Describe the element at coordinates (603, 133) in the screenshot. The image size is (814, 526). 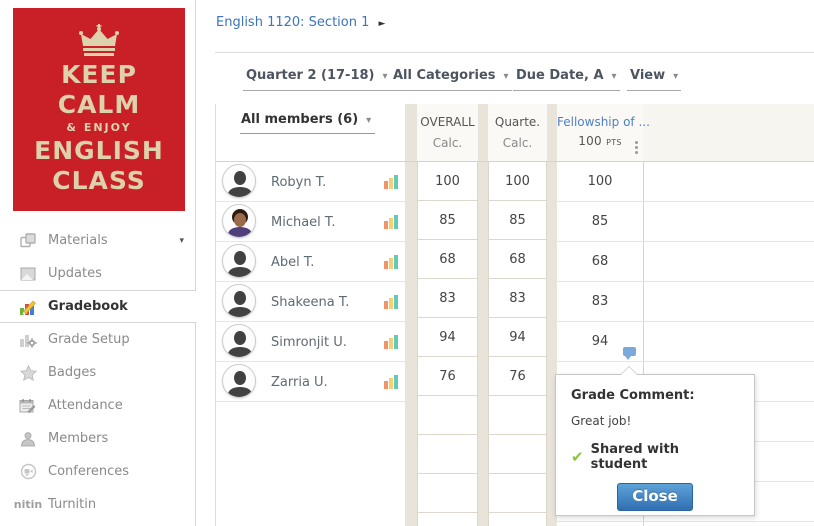
I see `column-header-assignment: Fellowship of ... 100 pts` at that location.